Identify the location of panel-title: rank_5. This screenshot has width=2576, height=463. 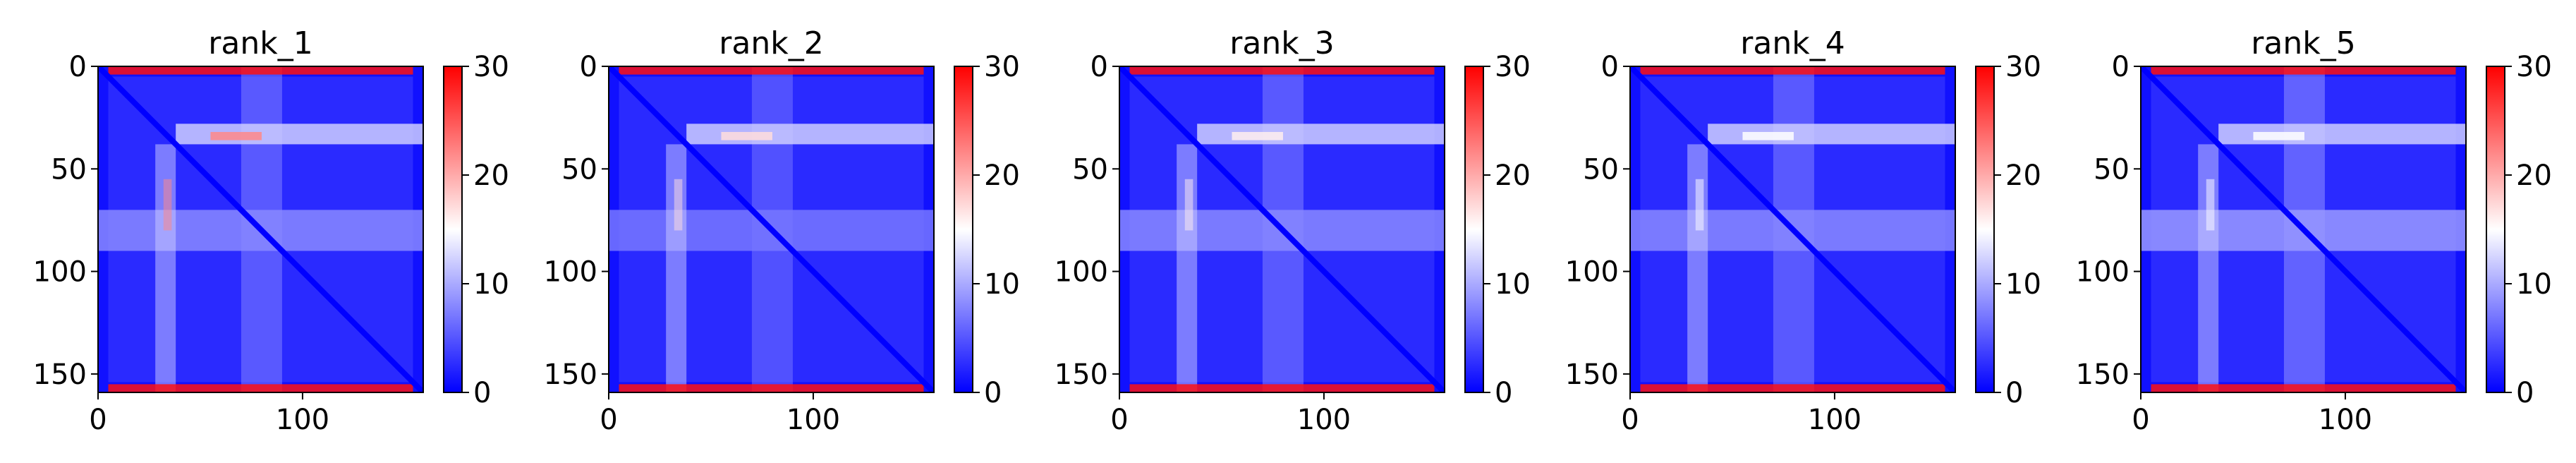
(2303, 43).